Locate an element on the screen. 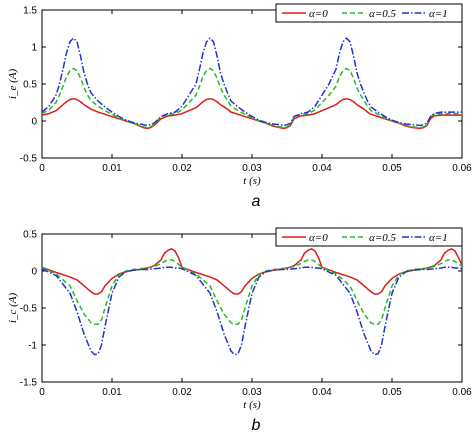 Image resolution: width=474 pixels, height=434 pixels. panel-label-b: b is located at coordinates (256, 425).